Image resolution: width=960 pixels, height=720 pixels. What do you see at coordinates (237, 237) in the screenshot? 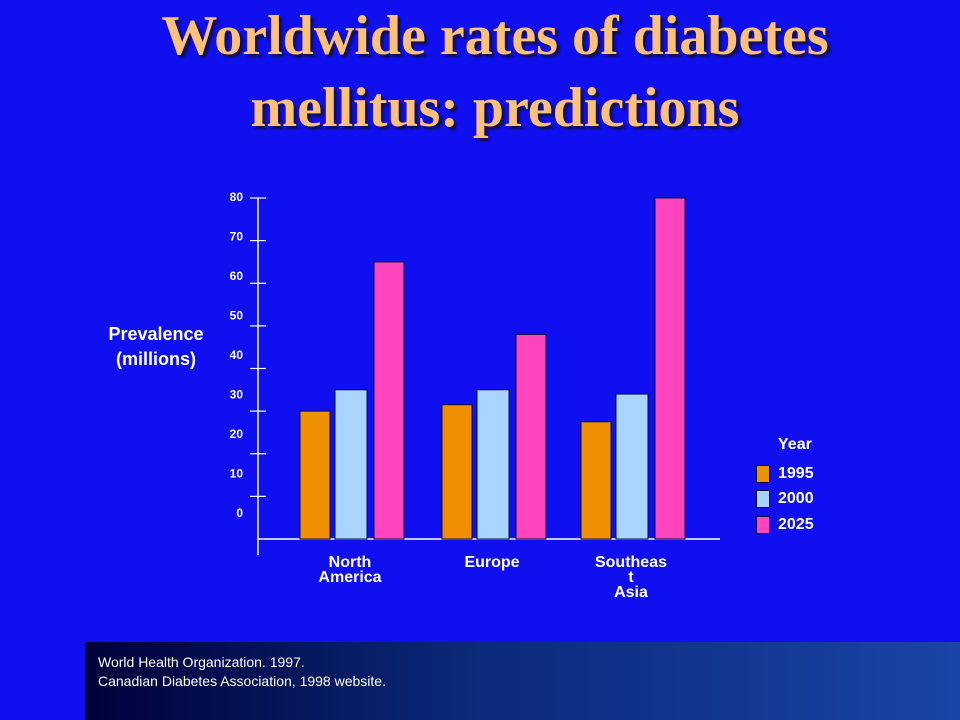
I see `y-tick-label: 70` at bounding box center [237, 237].